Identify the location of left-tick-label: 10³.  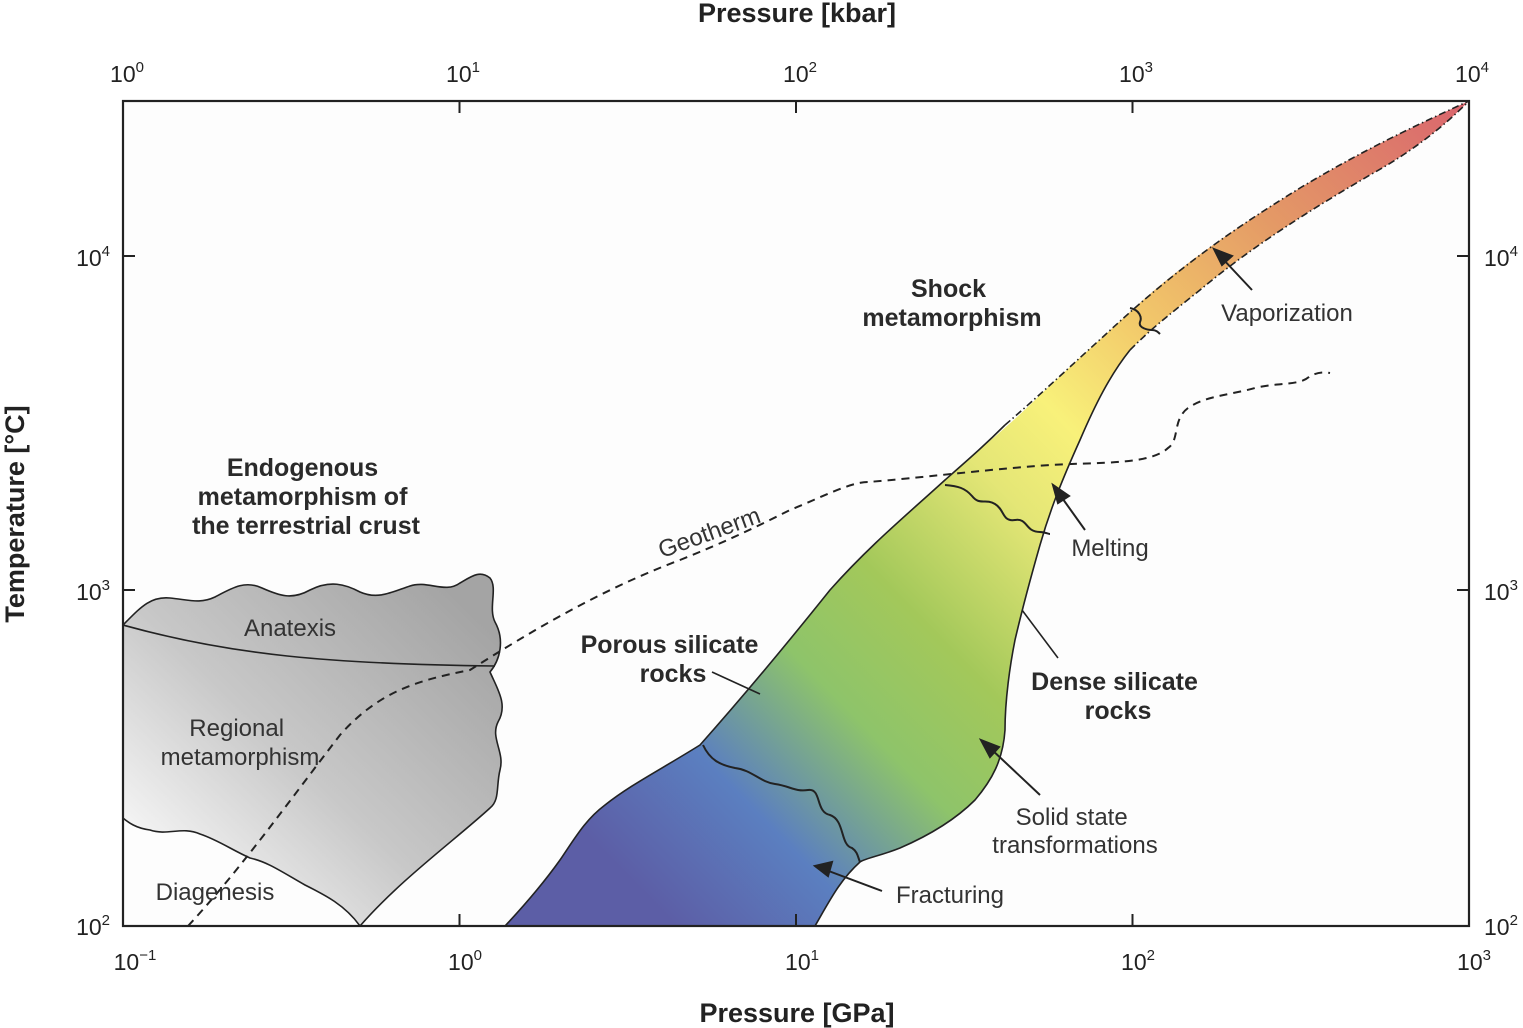
(93, 591).